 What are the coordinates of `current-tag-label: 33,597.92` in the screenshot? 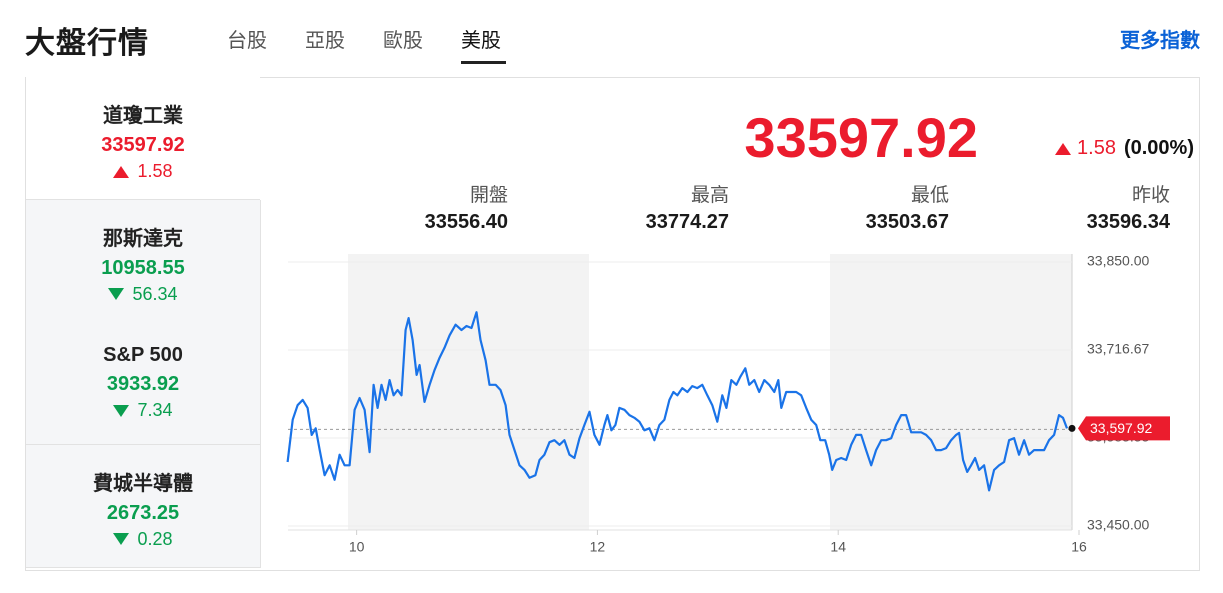 It's located at (1121, 428).